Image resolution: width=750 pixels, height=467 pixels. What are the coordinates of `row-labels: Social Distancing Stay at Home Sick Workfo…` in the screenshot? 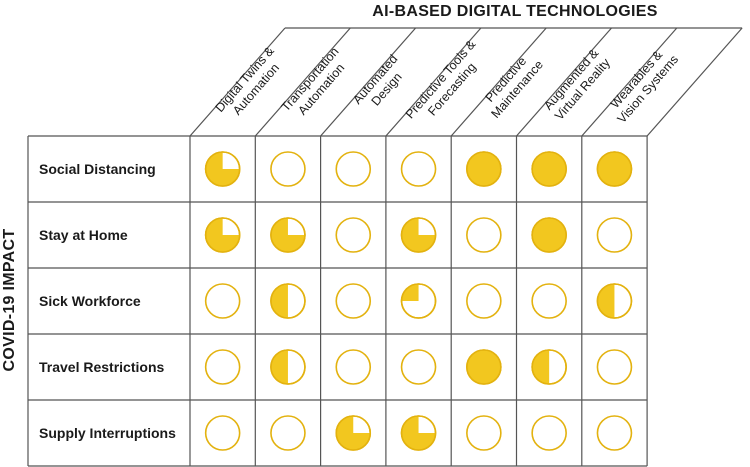 It's located at (107, 301).